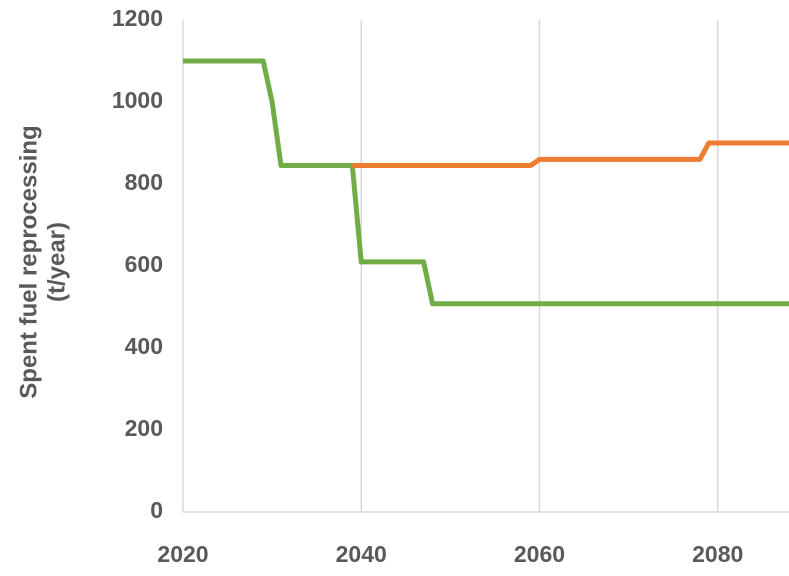 The width and height of the screenshot is (789, 576). I want to click on y-tick-label: 200, so click(144, 428).